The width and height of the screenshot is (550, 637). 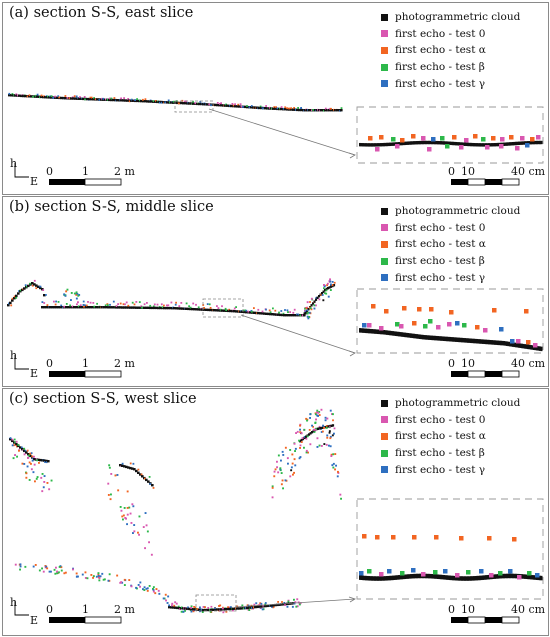 What do you see at coordinates (510, 374) in the screenshot?
I see `inset-scale-bar-segment` at bounding box center [510, 374].